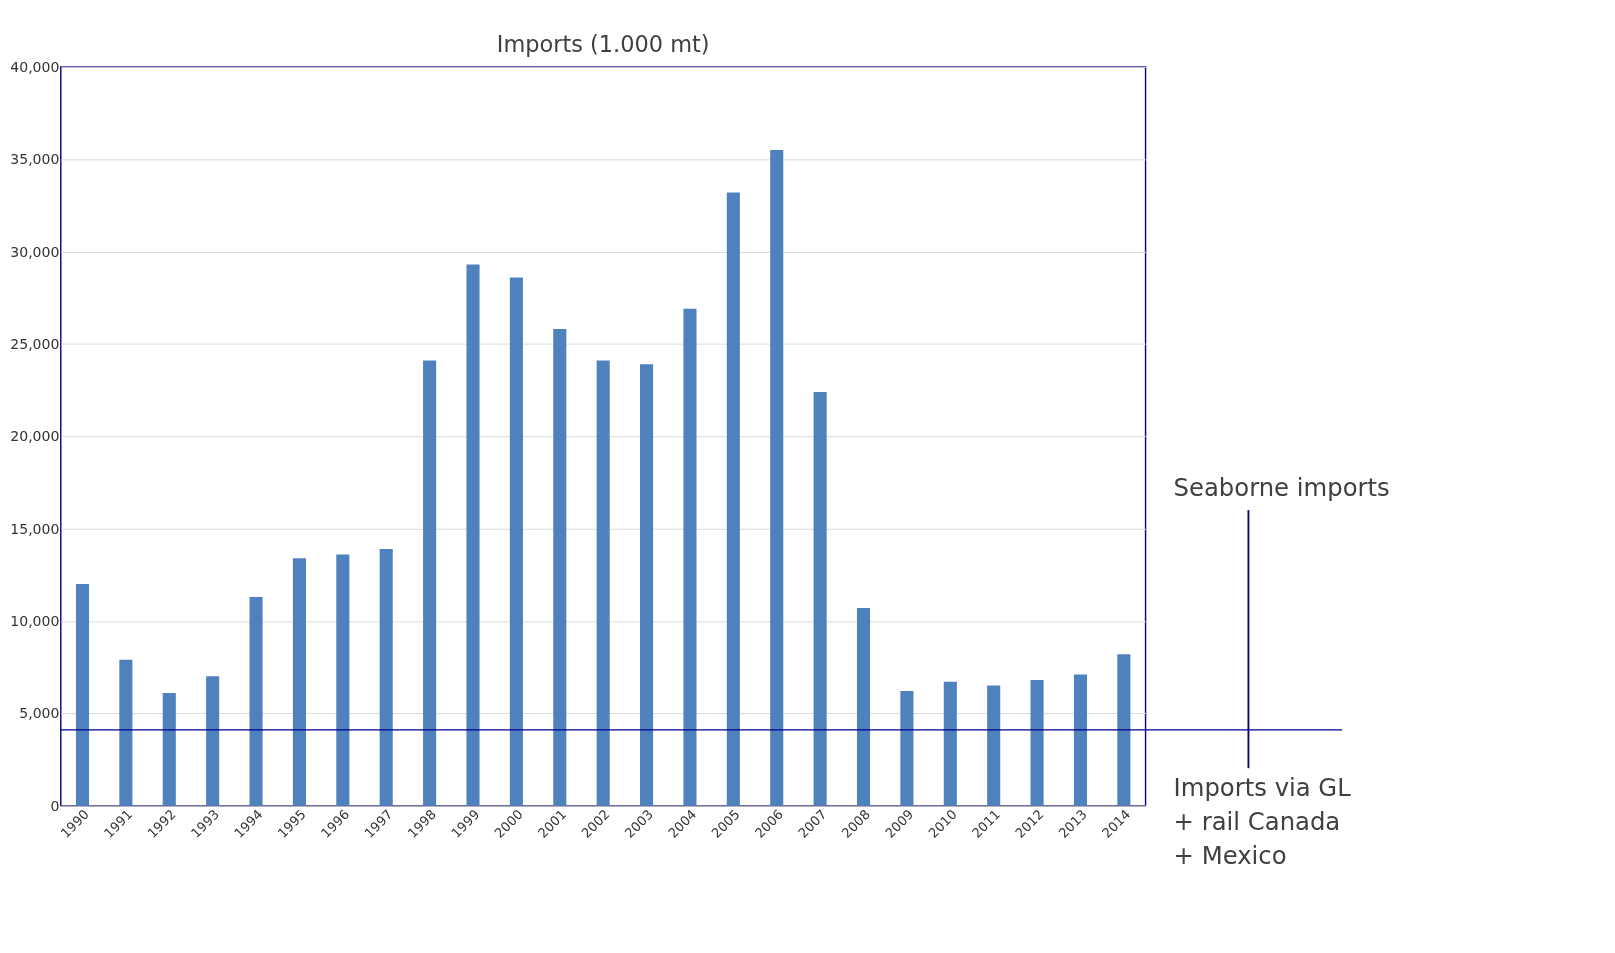 The image size is (1615, 953). I want to click on y-tick-label: 30,000, so click(35, 251).